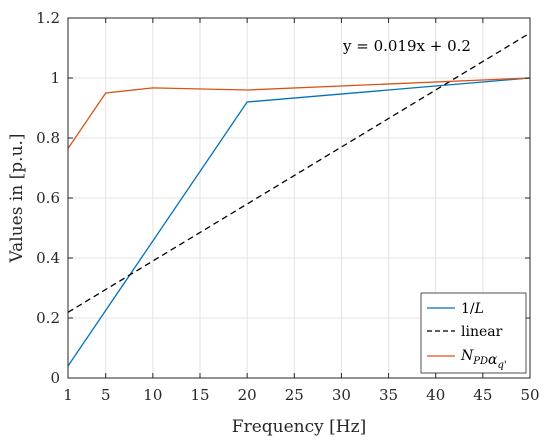 The image size is (550, 443). What do you see at coordinates (55, 378) in the screenshot?
I see `y-tick-label: 0` at bounding box center [55, 378].